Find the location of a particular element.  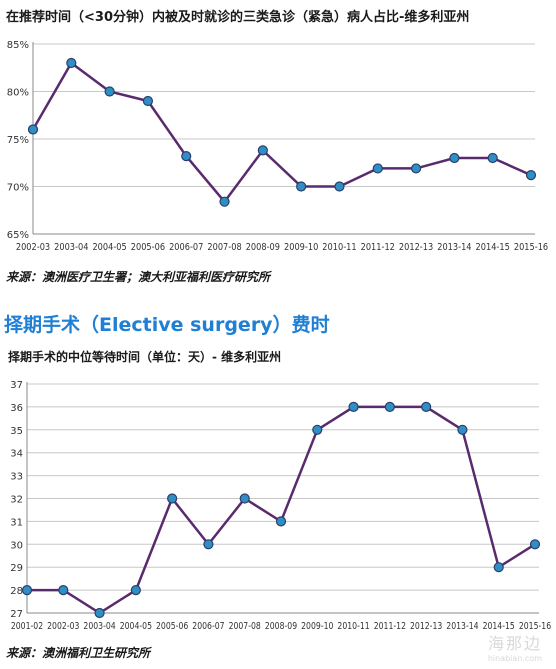

chart1-ytick-label: 80% is located at coordinates (18, 93).